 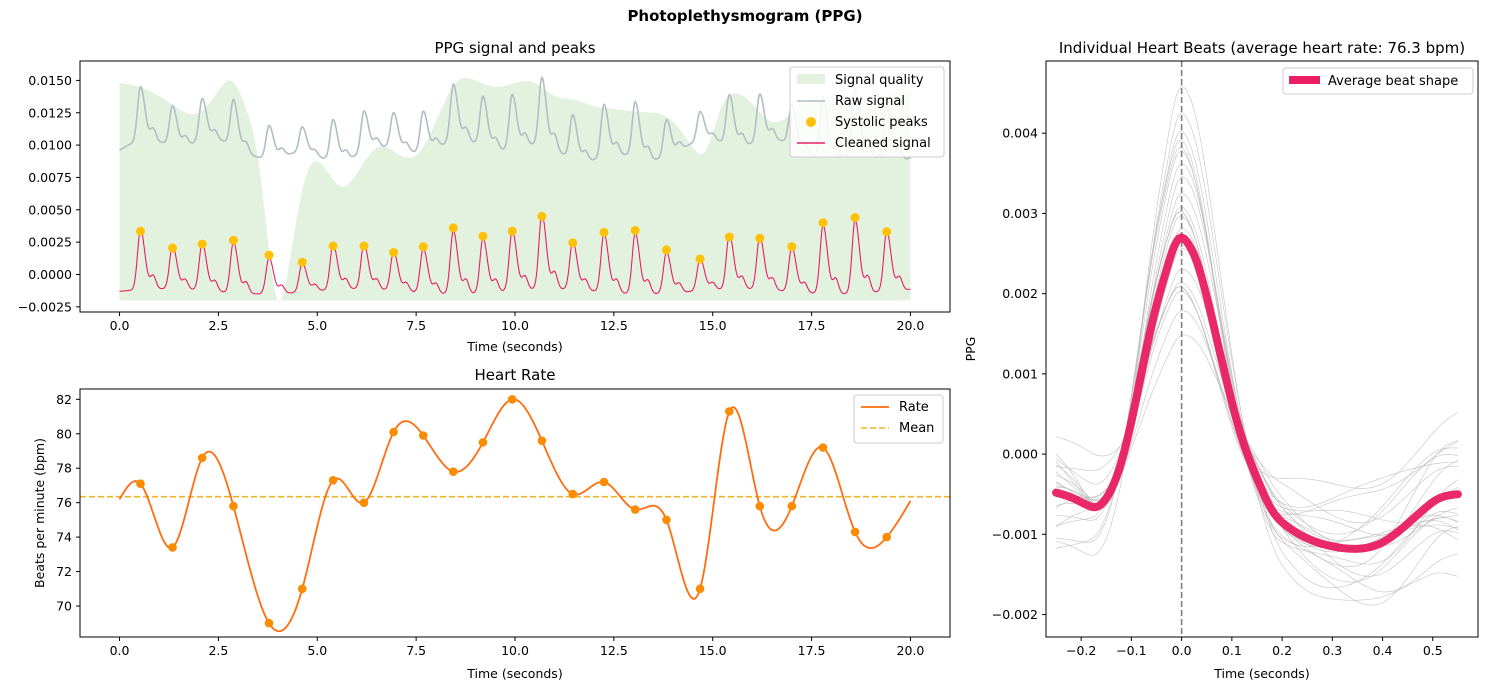 I want to click on heart-rate-x-tick-label: 7.5, so click(x=416, y=650).